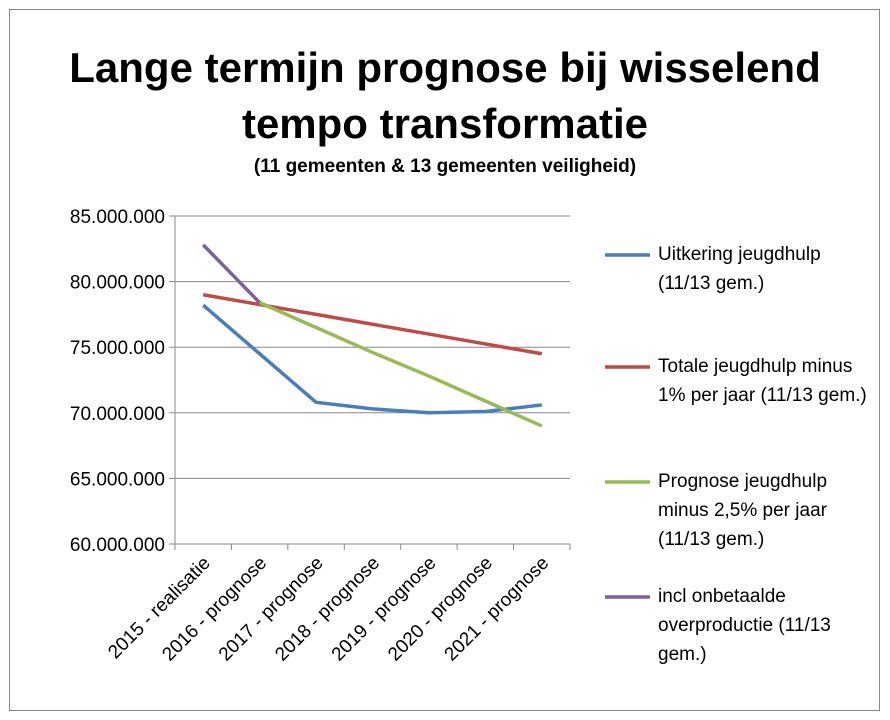  What do you see at coordinates (117, 414) in the screenshot?
I see `y-tick-label: 70.000.000` at bounding box center [117, 414].